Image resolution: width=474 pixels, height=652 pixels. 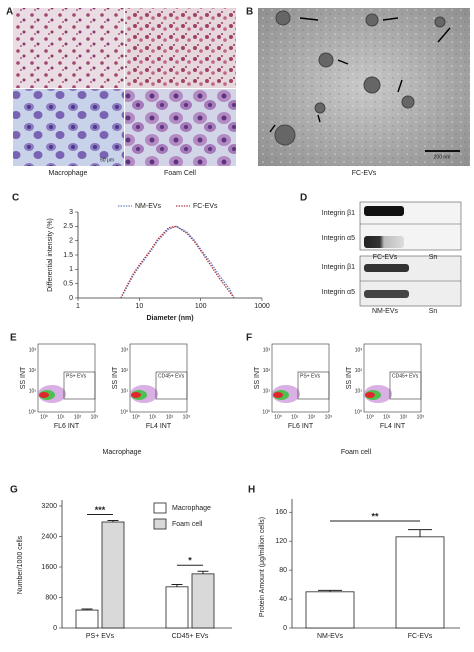 I want to click on x-tick-label: PS+ EVs, so click(x=100, y=636).